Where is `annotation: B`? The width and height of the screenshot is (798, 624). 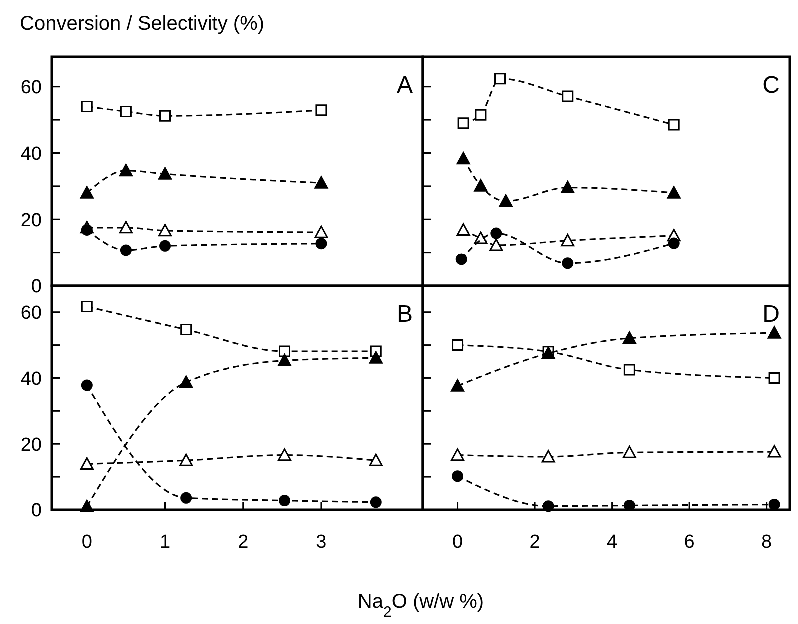 annotation: B is located at coordinates (404, 314).